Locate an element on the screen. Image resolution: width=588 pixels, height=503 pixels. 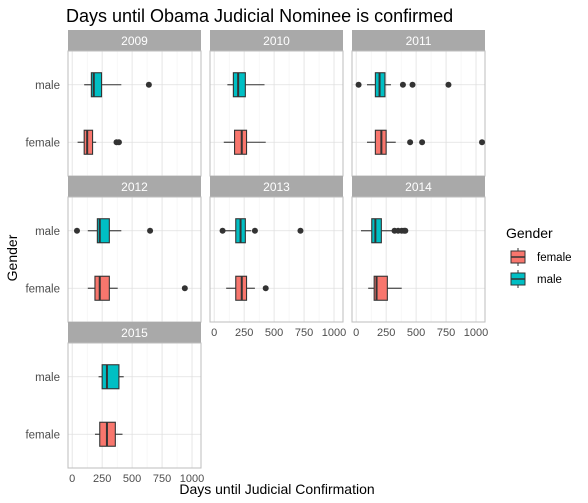
facet-label: 2010 is located at coordinates (276, 41).